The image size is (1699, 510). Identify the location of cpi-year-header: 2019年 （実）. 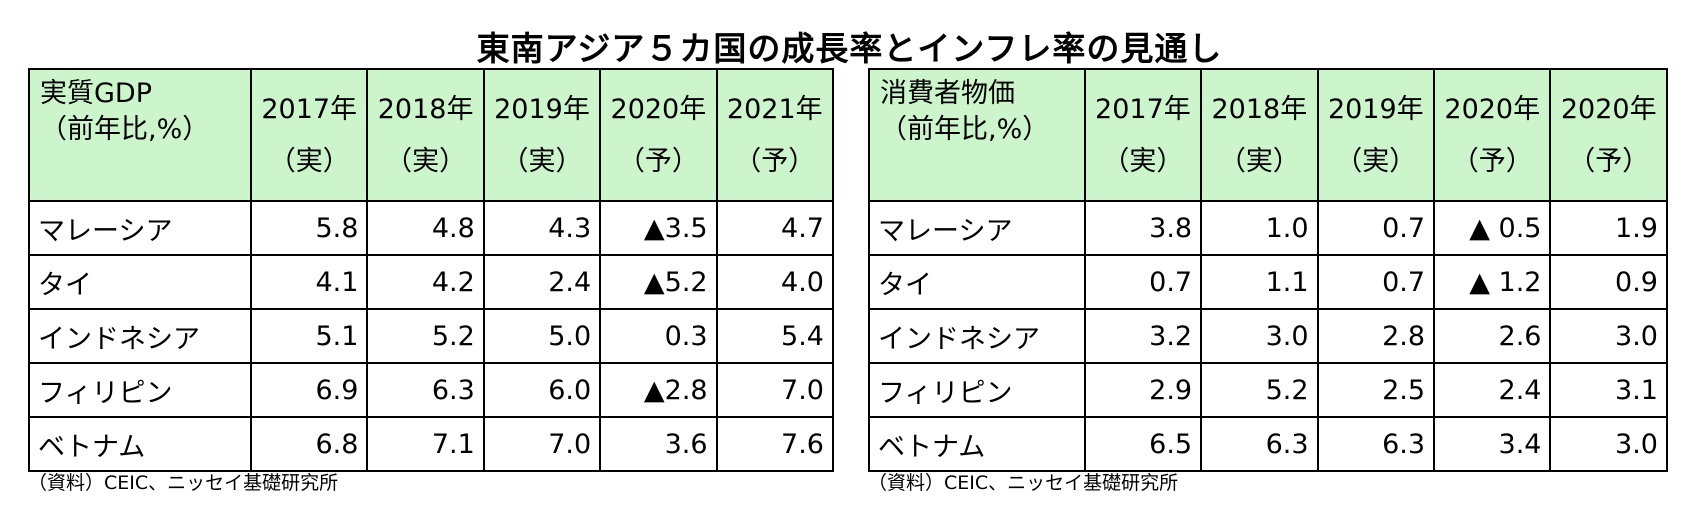
(1376, 135).